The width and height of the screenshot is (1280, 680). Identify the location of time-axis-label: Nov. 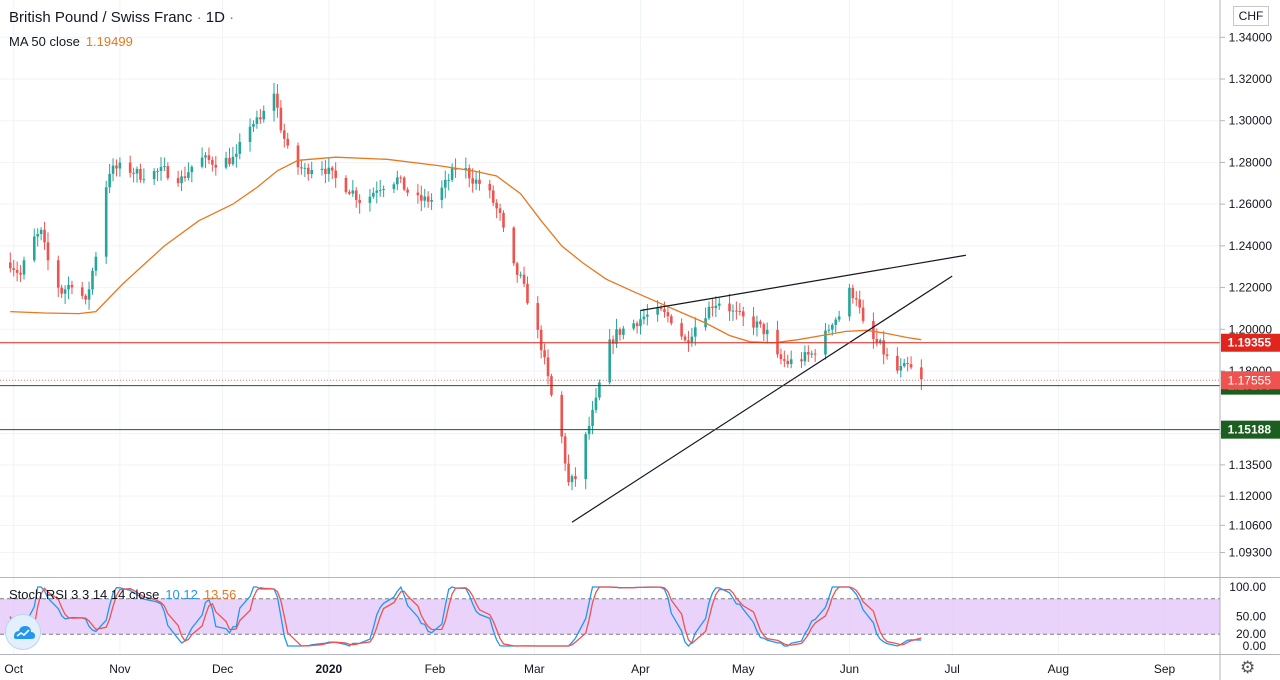
(119, 669).